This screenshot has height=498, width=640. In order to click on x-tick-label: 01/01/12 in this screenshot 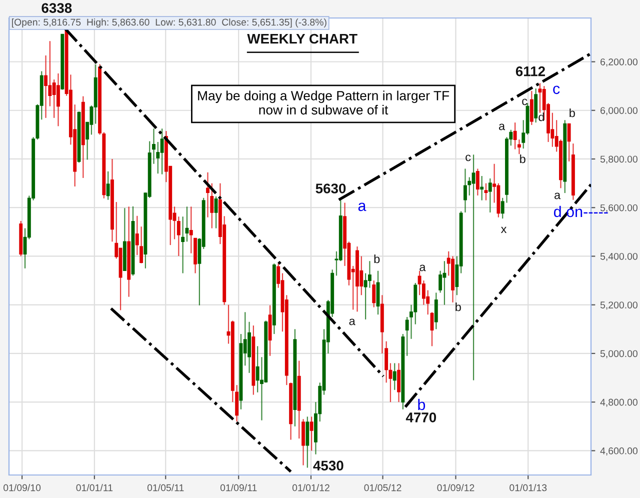, I will do `click(311, 488)`.